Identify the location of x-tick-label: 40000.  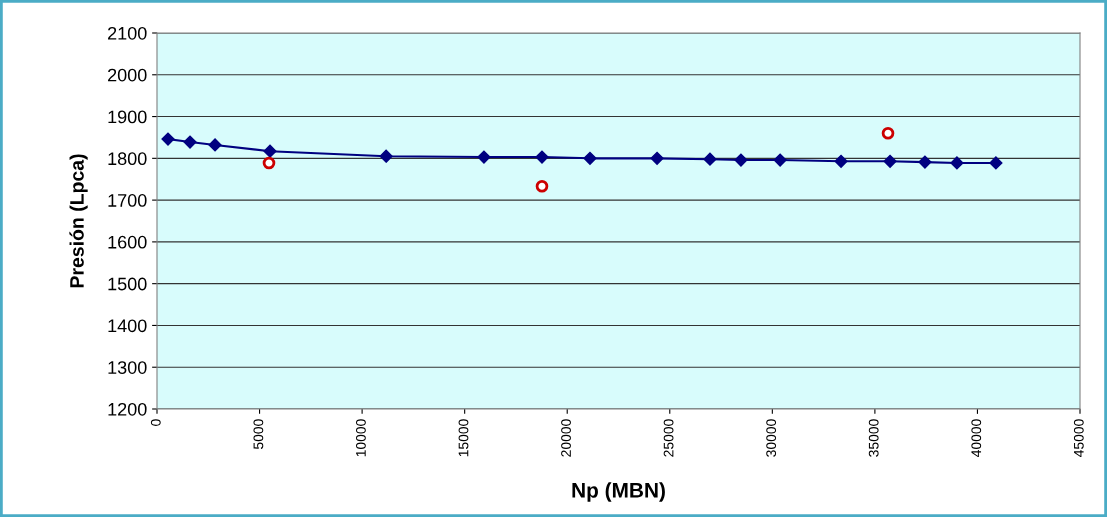
(976, 438).